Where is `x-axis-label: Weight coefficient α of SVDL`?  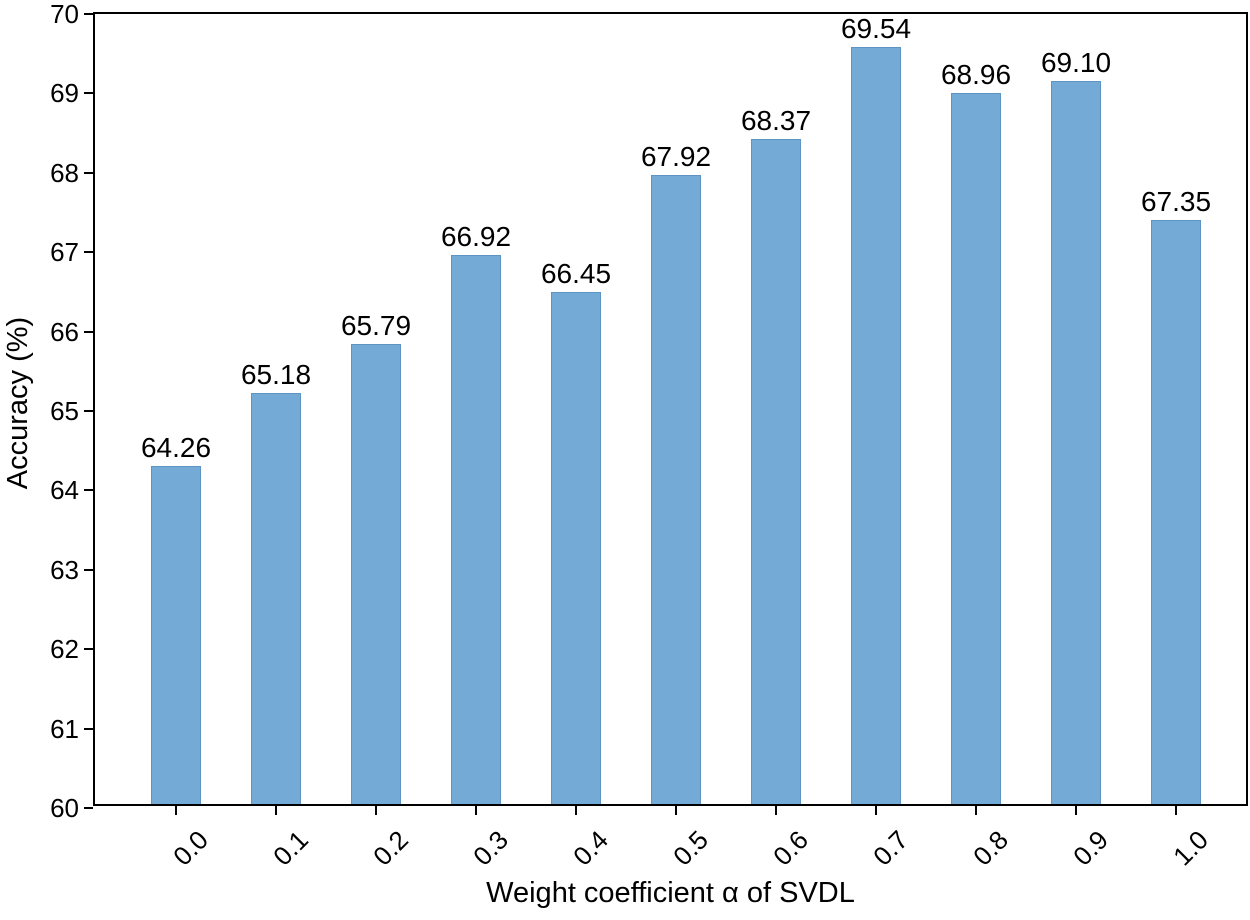 x-axis-label: Weight coefficient α of SVDL is located at coordinates (670, 893).